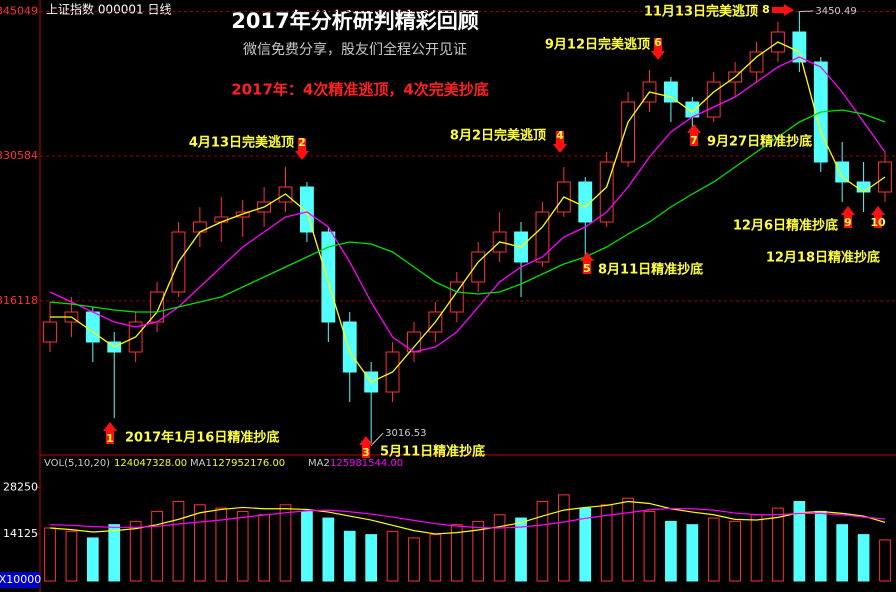  I want to click on annotation: 11月13日完美逃顶, so click(701, 12).